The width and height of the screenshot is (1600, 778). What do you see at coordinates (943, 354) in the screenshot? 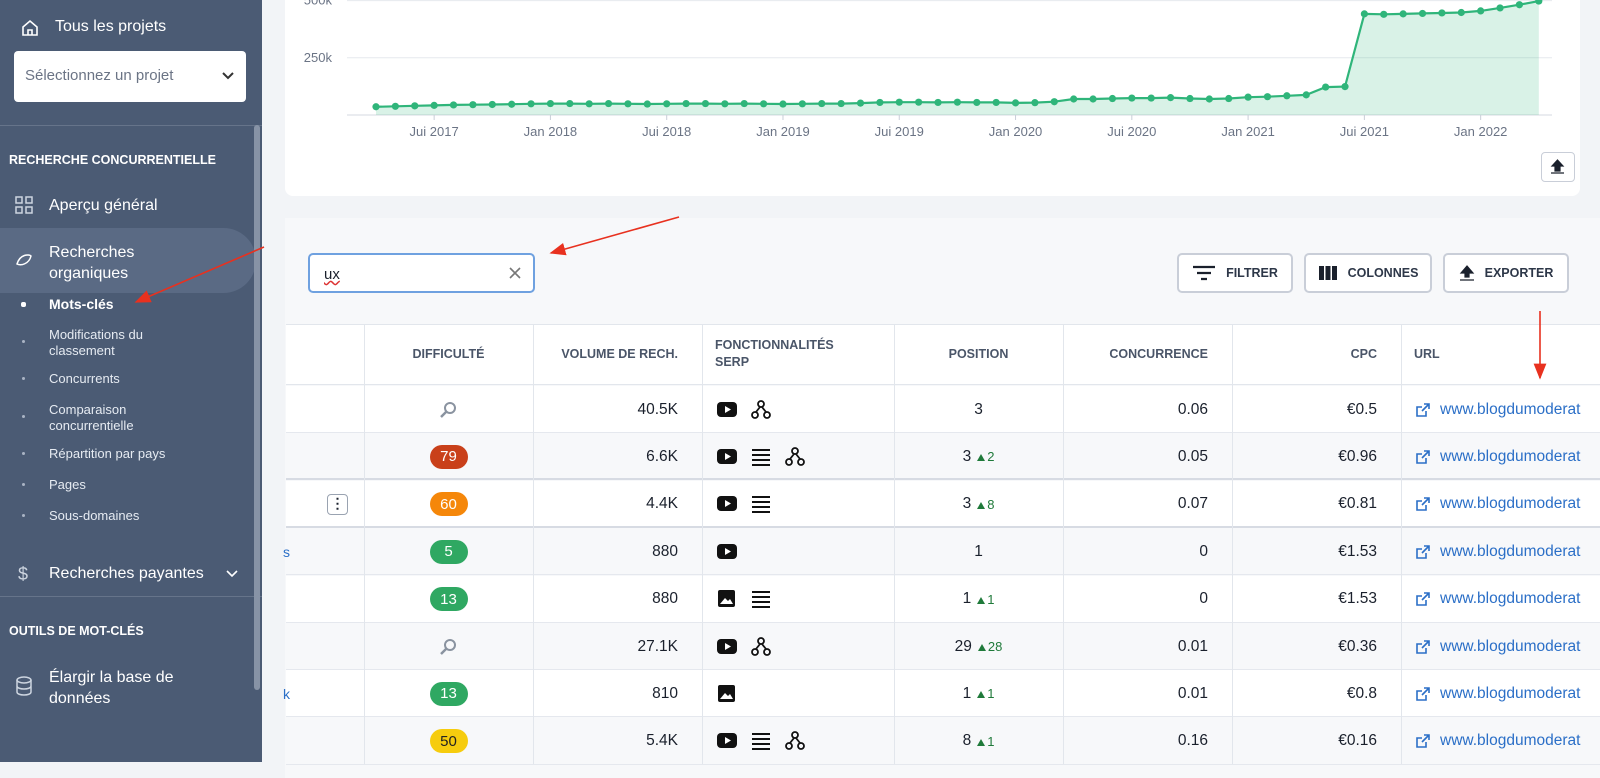
I see `table-header` at bounding box center [943, 354].